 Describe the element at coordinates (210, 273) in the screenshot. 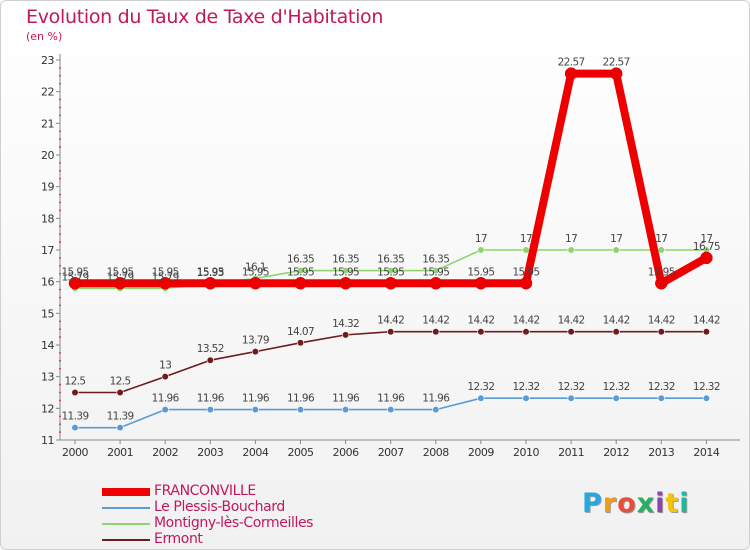

I see `data-label: 15.93` at that location.